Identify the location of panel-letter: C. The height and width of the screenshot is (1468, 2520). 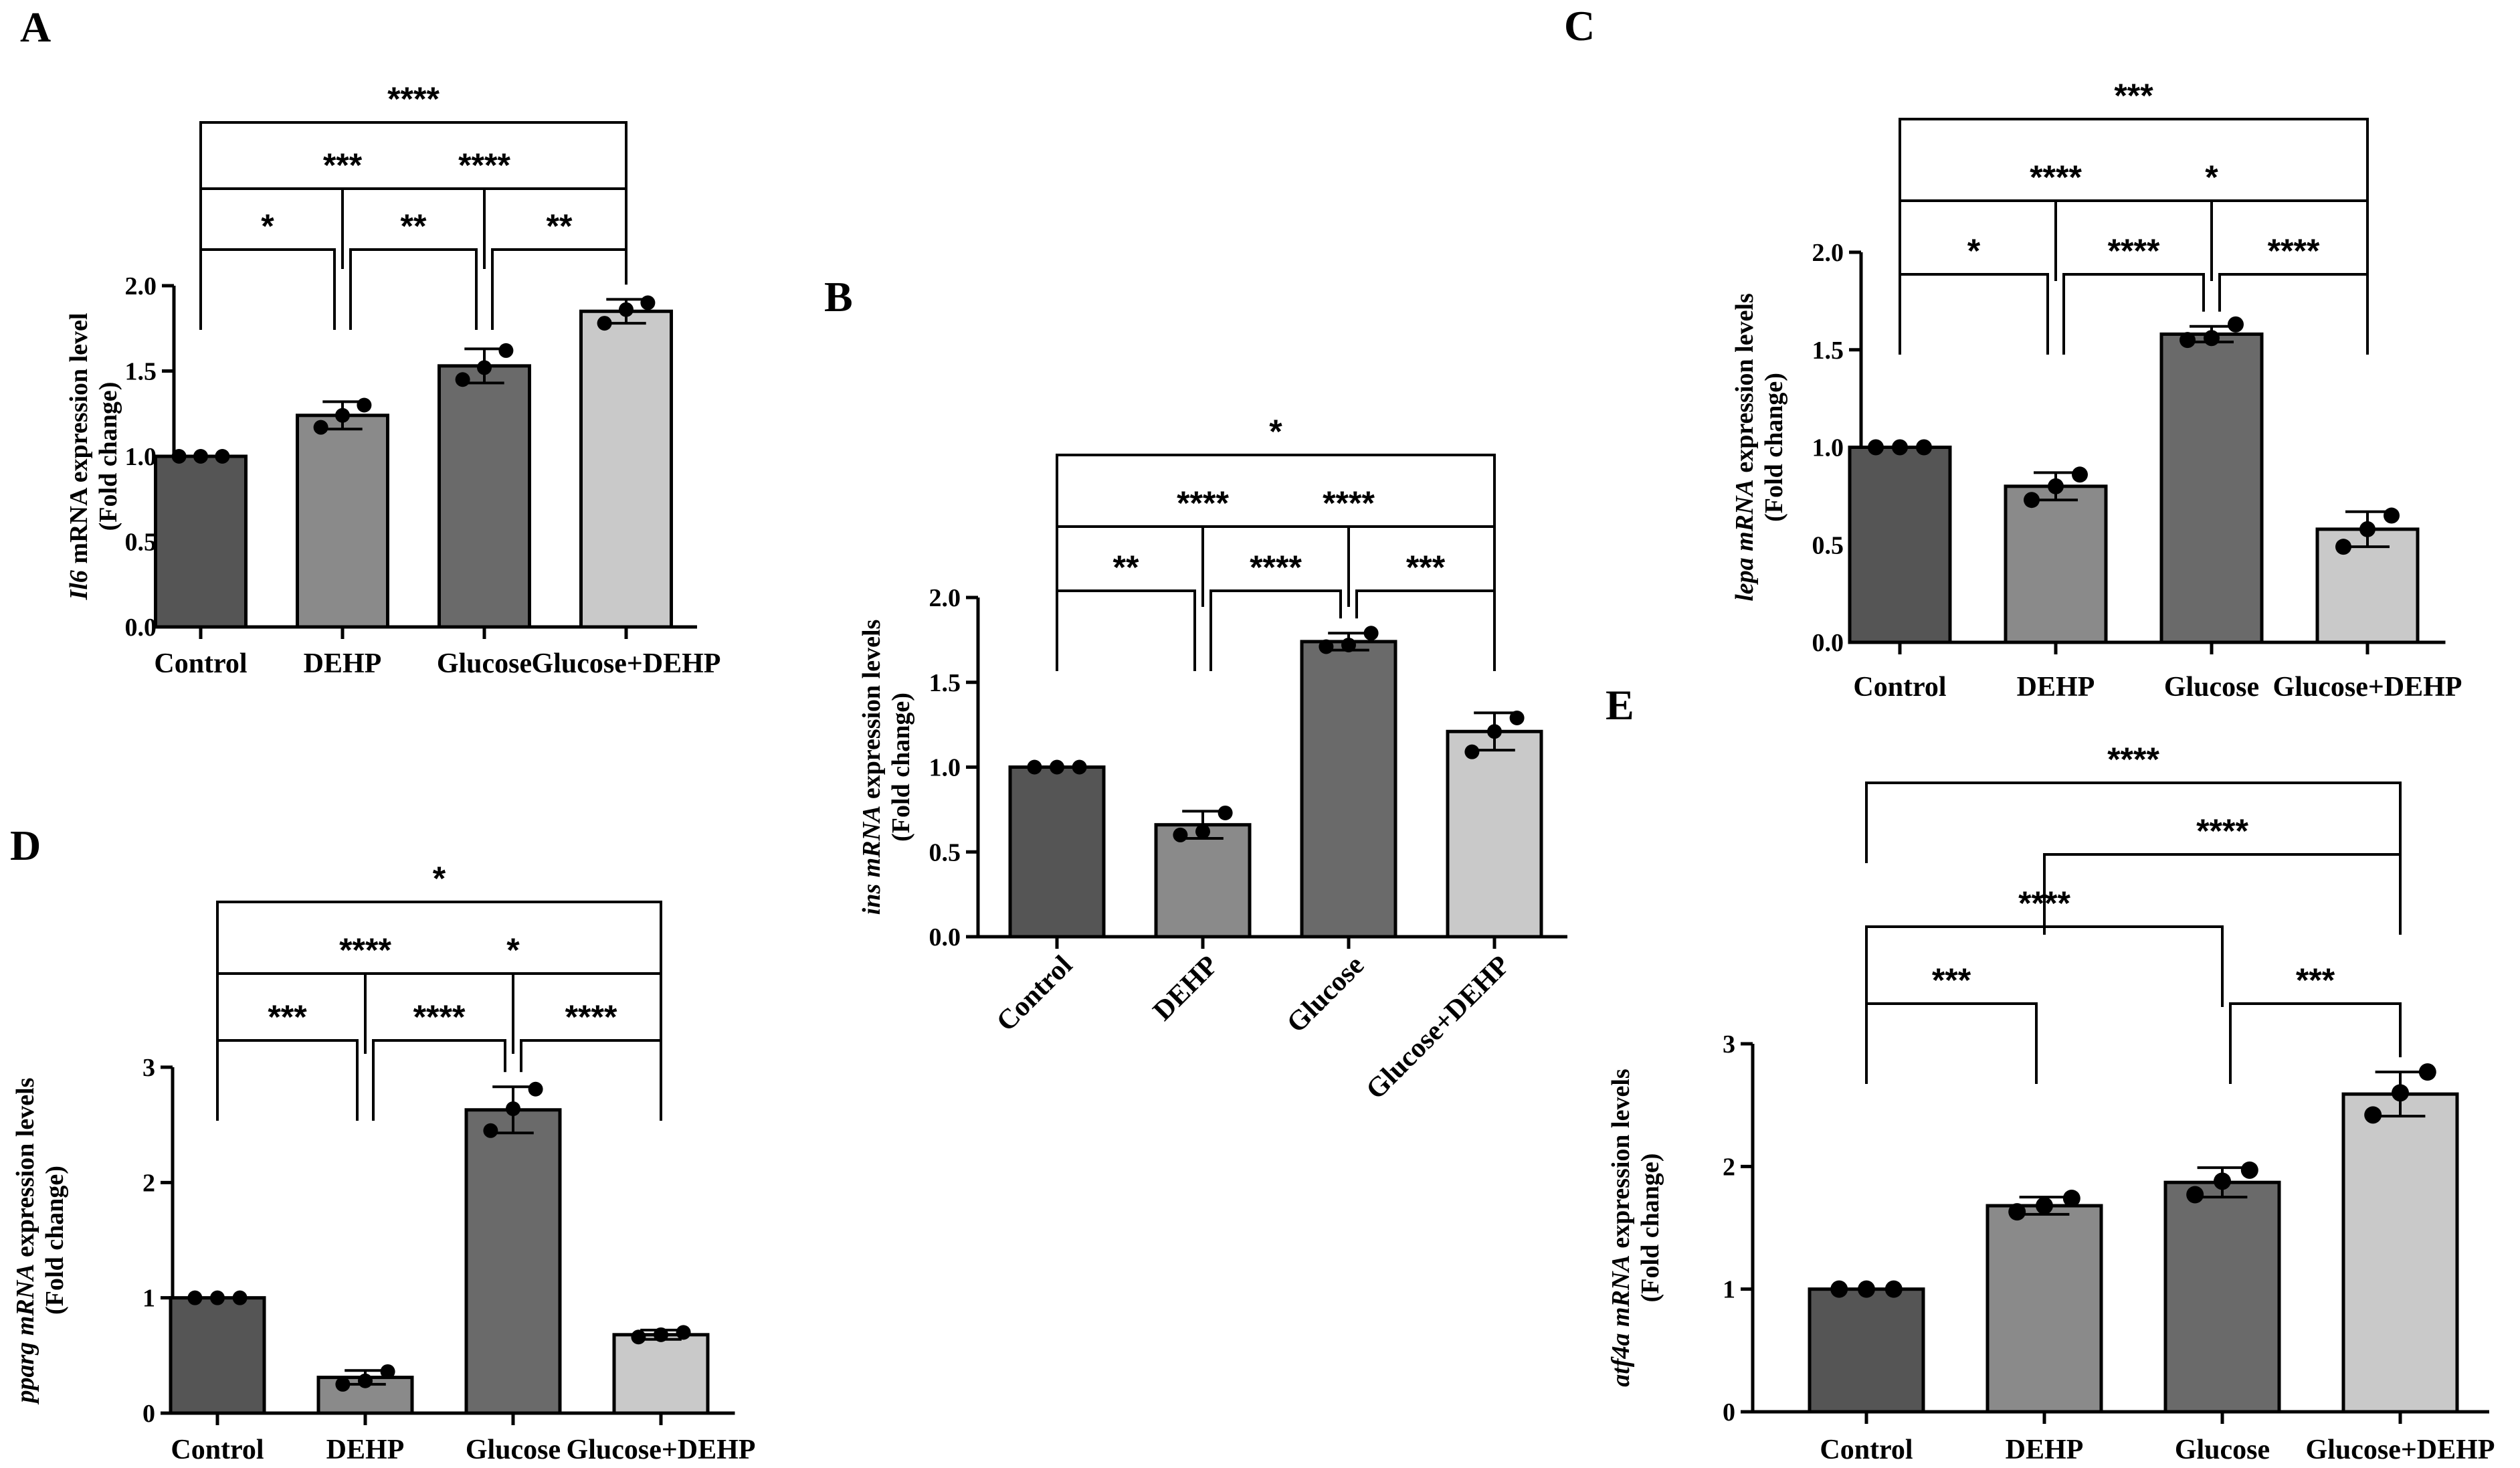
(1579, 26).